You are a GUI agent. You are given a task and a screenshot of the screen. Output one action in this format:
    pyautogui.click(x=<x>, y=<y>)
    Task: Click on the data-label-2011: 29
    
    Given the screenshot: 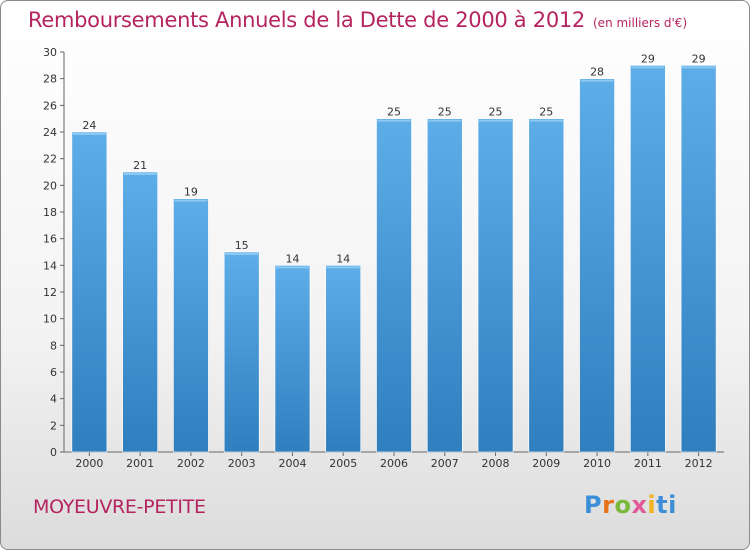 What is the action you would take?
    pyautogui.click(x=648, y=58)
    